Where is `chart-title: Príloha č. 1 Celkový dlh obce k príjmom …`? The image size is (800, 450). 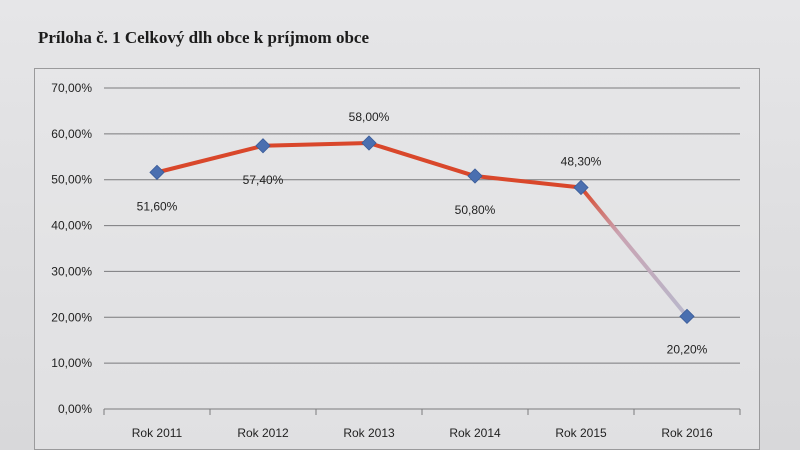
chart-title: Príloha č. 1 Celkový dlh obce k príjmom … is located at coordinates (204, 37).